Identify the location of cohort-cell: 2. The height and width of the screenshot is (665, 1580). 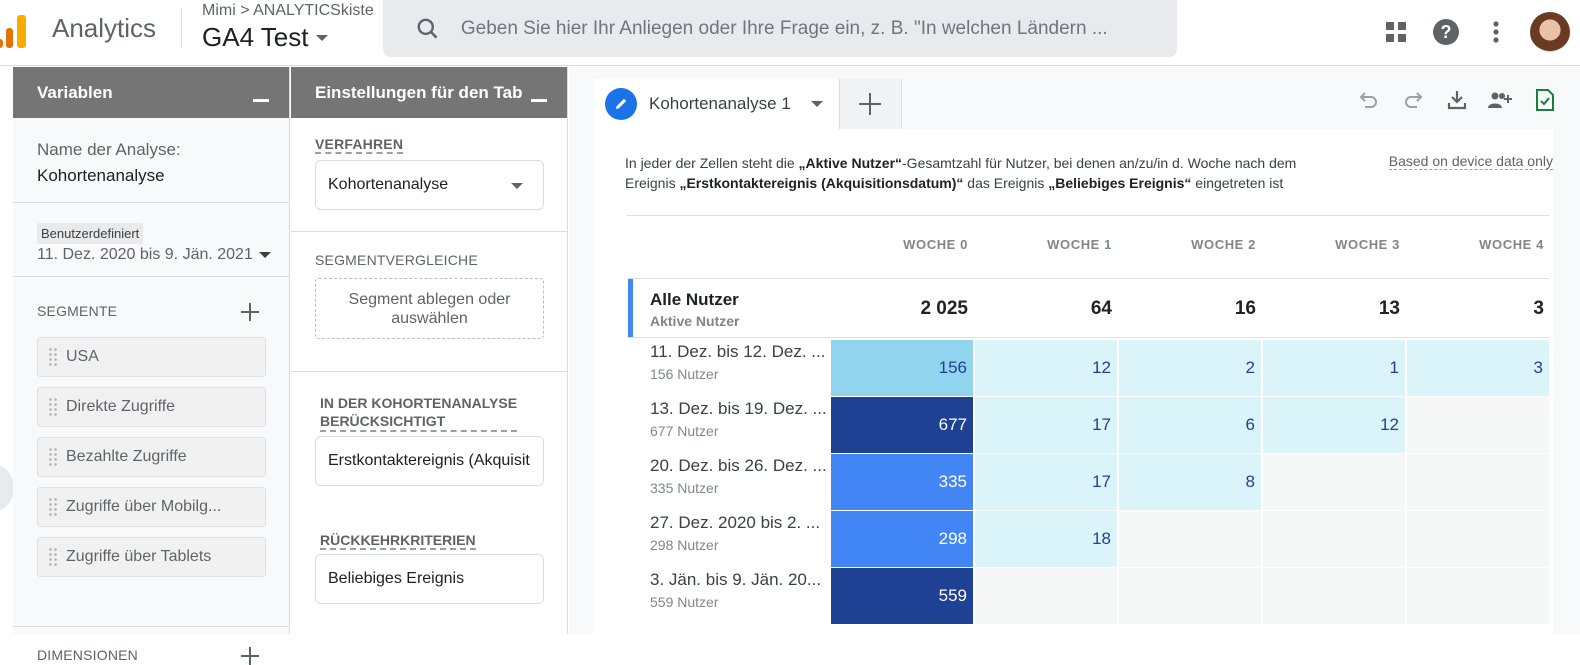
(1190, 368).